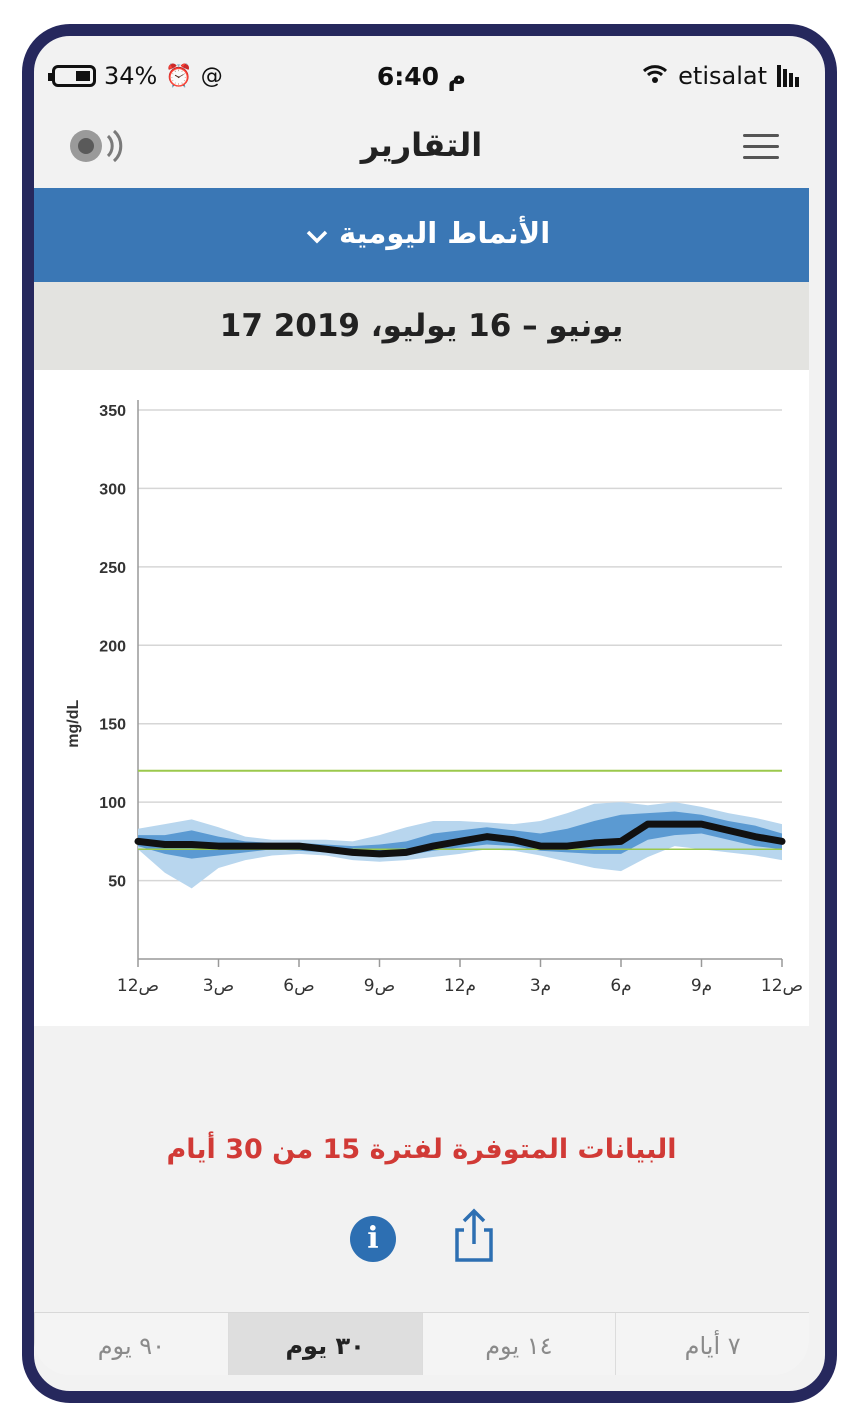  What do you see at coordinates (761, 148) in the screenshot?
I see `menu-icon` at bounding box center [761, 148].